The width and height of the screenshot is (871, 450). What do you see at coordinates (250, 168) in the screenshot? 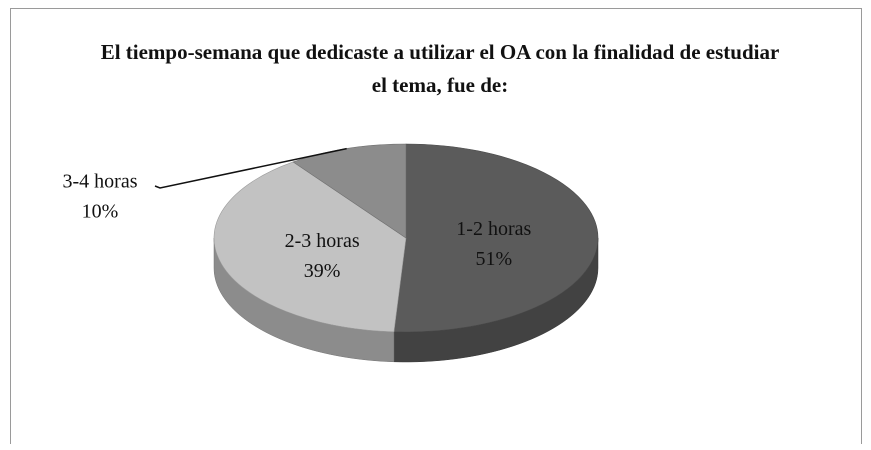
I see `leader-line` at bounding box center [250, 168].